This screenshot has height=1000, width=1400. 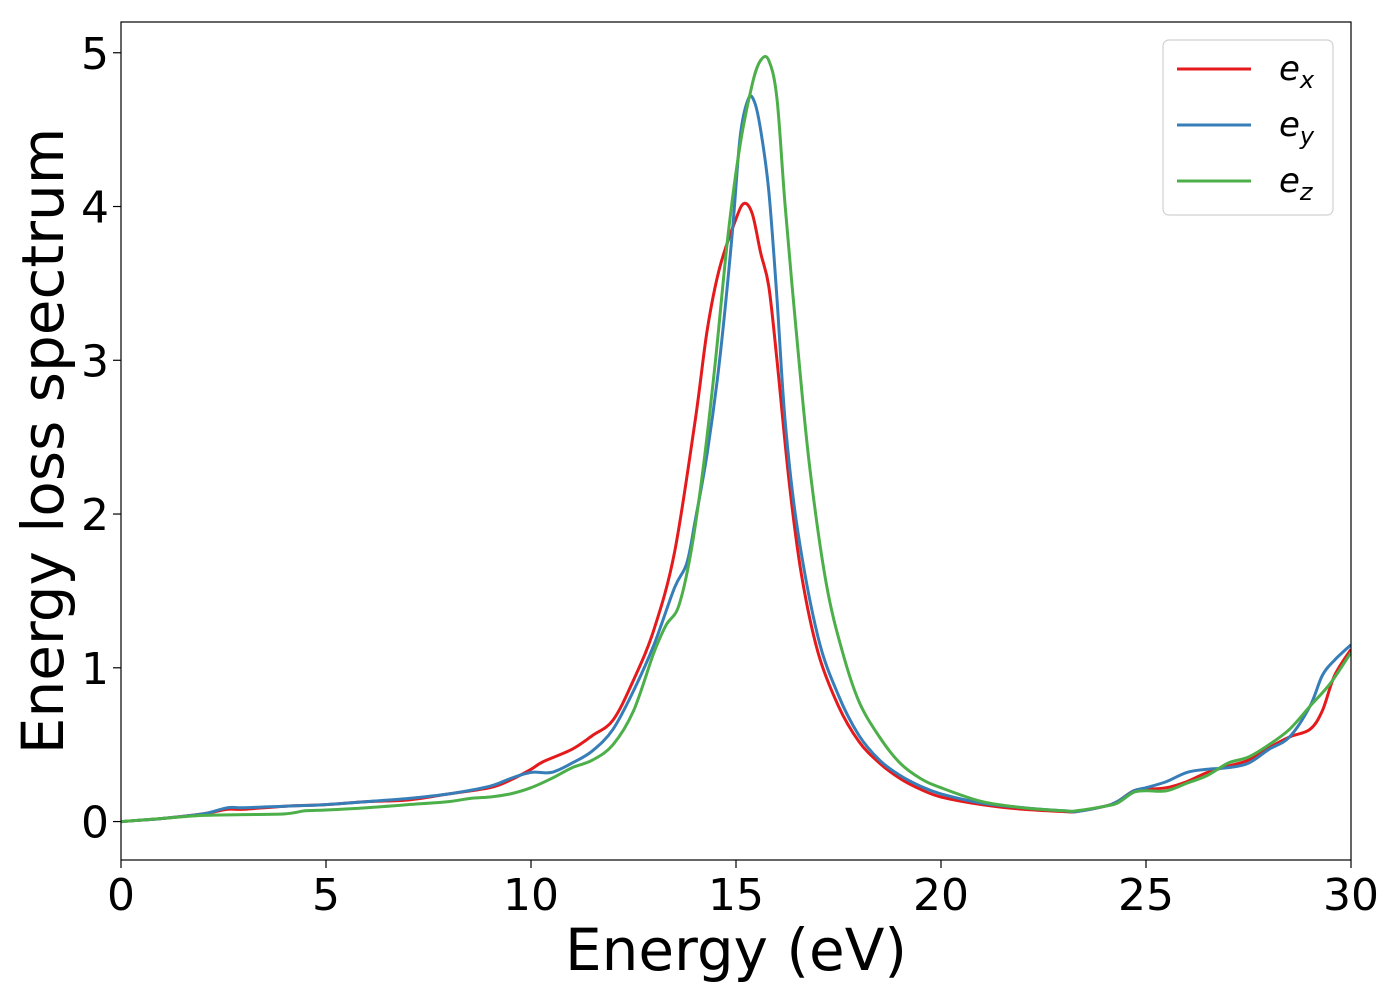 What do you see at coordinates (941, 895) in the screenshot?
I see `x-tick-label: 20` at bounding box center [941, 895].